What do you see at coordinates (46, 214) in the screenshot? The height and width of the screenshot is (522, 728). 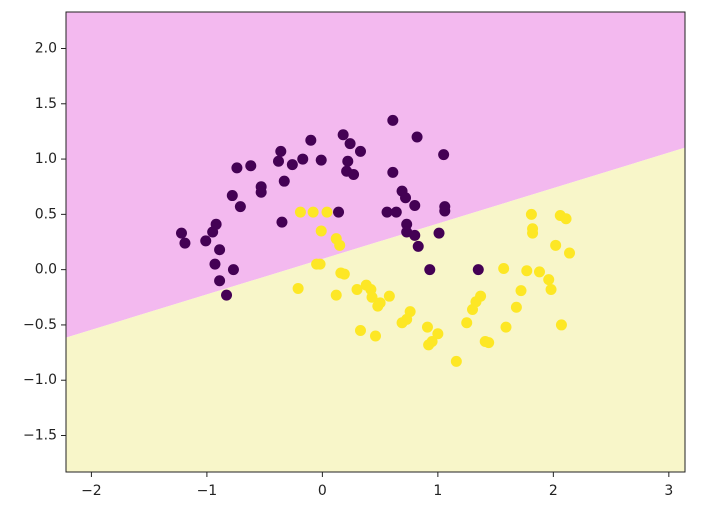 I see `y-tick-label: 0.5` at bounding box center [46, 214].